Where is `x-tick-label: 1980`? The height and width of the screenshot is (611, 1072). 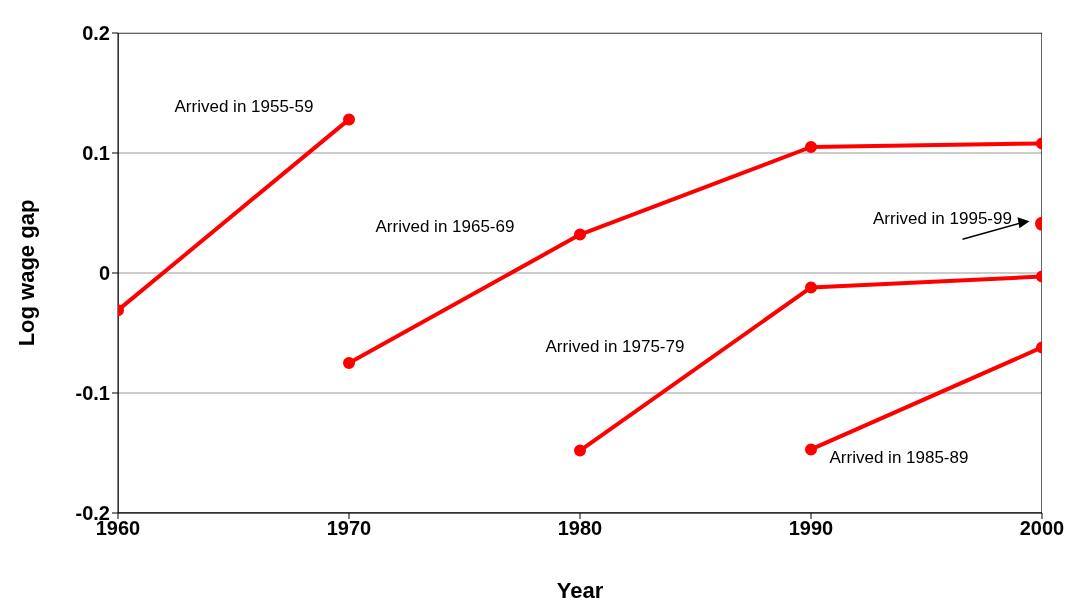 x-tick-label: 1980 is located at coordinates (580, 528).